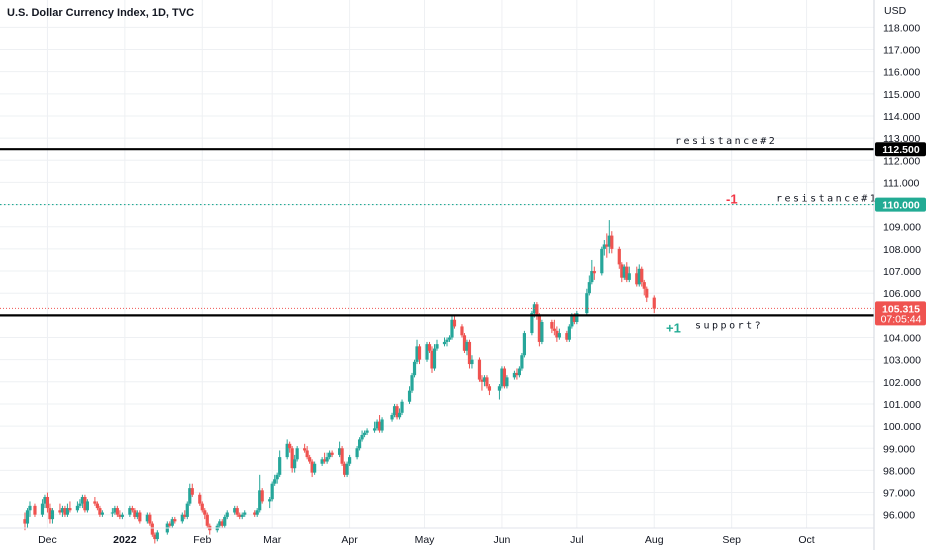  What do you see at coordinates (901, 206) in the screenshot?
I see `resistance#1-tag-label: 110.000` at bounding box center [901, 206].